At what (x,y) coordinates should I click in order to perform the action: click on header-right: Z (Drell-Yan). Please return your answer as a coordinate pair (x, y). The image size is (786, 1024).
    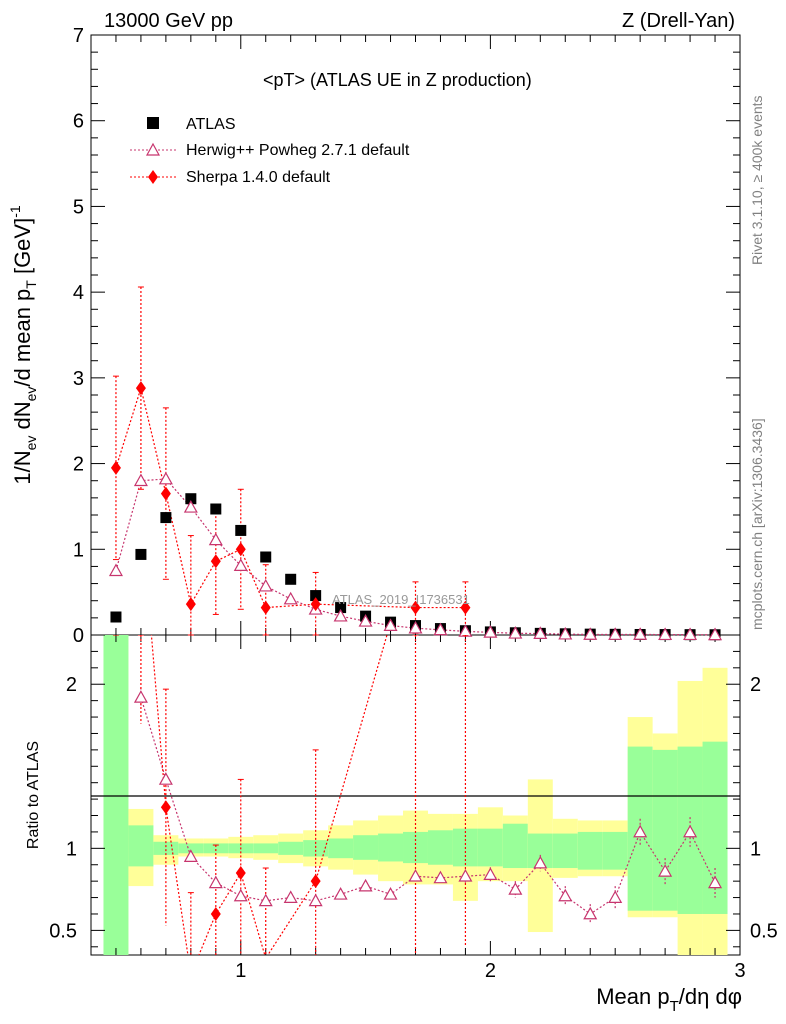
    Looking at the image, I should click on (678, 21).